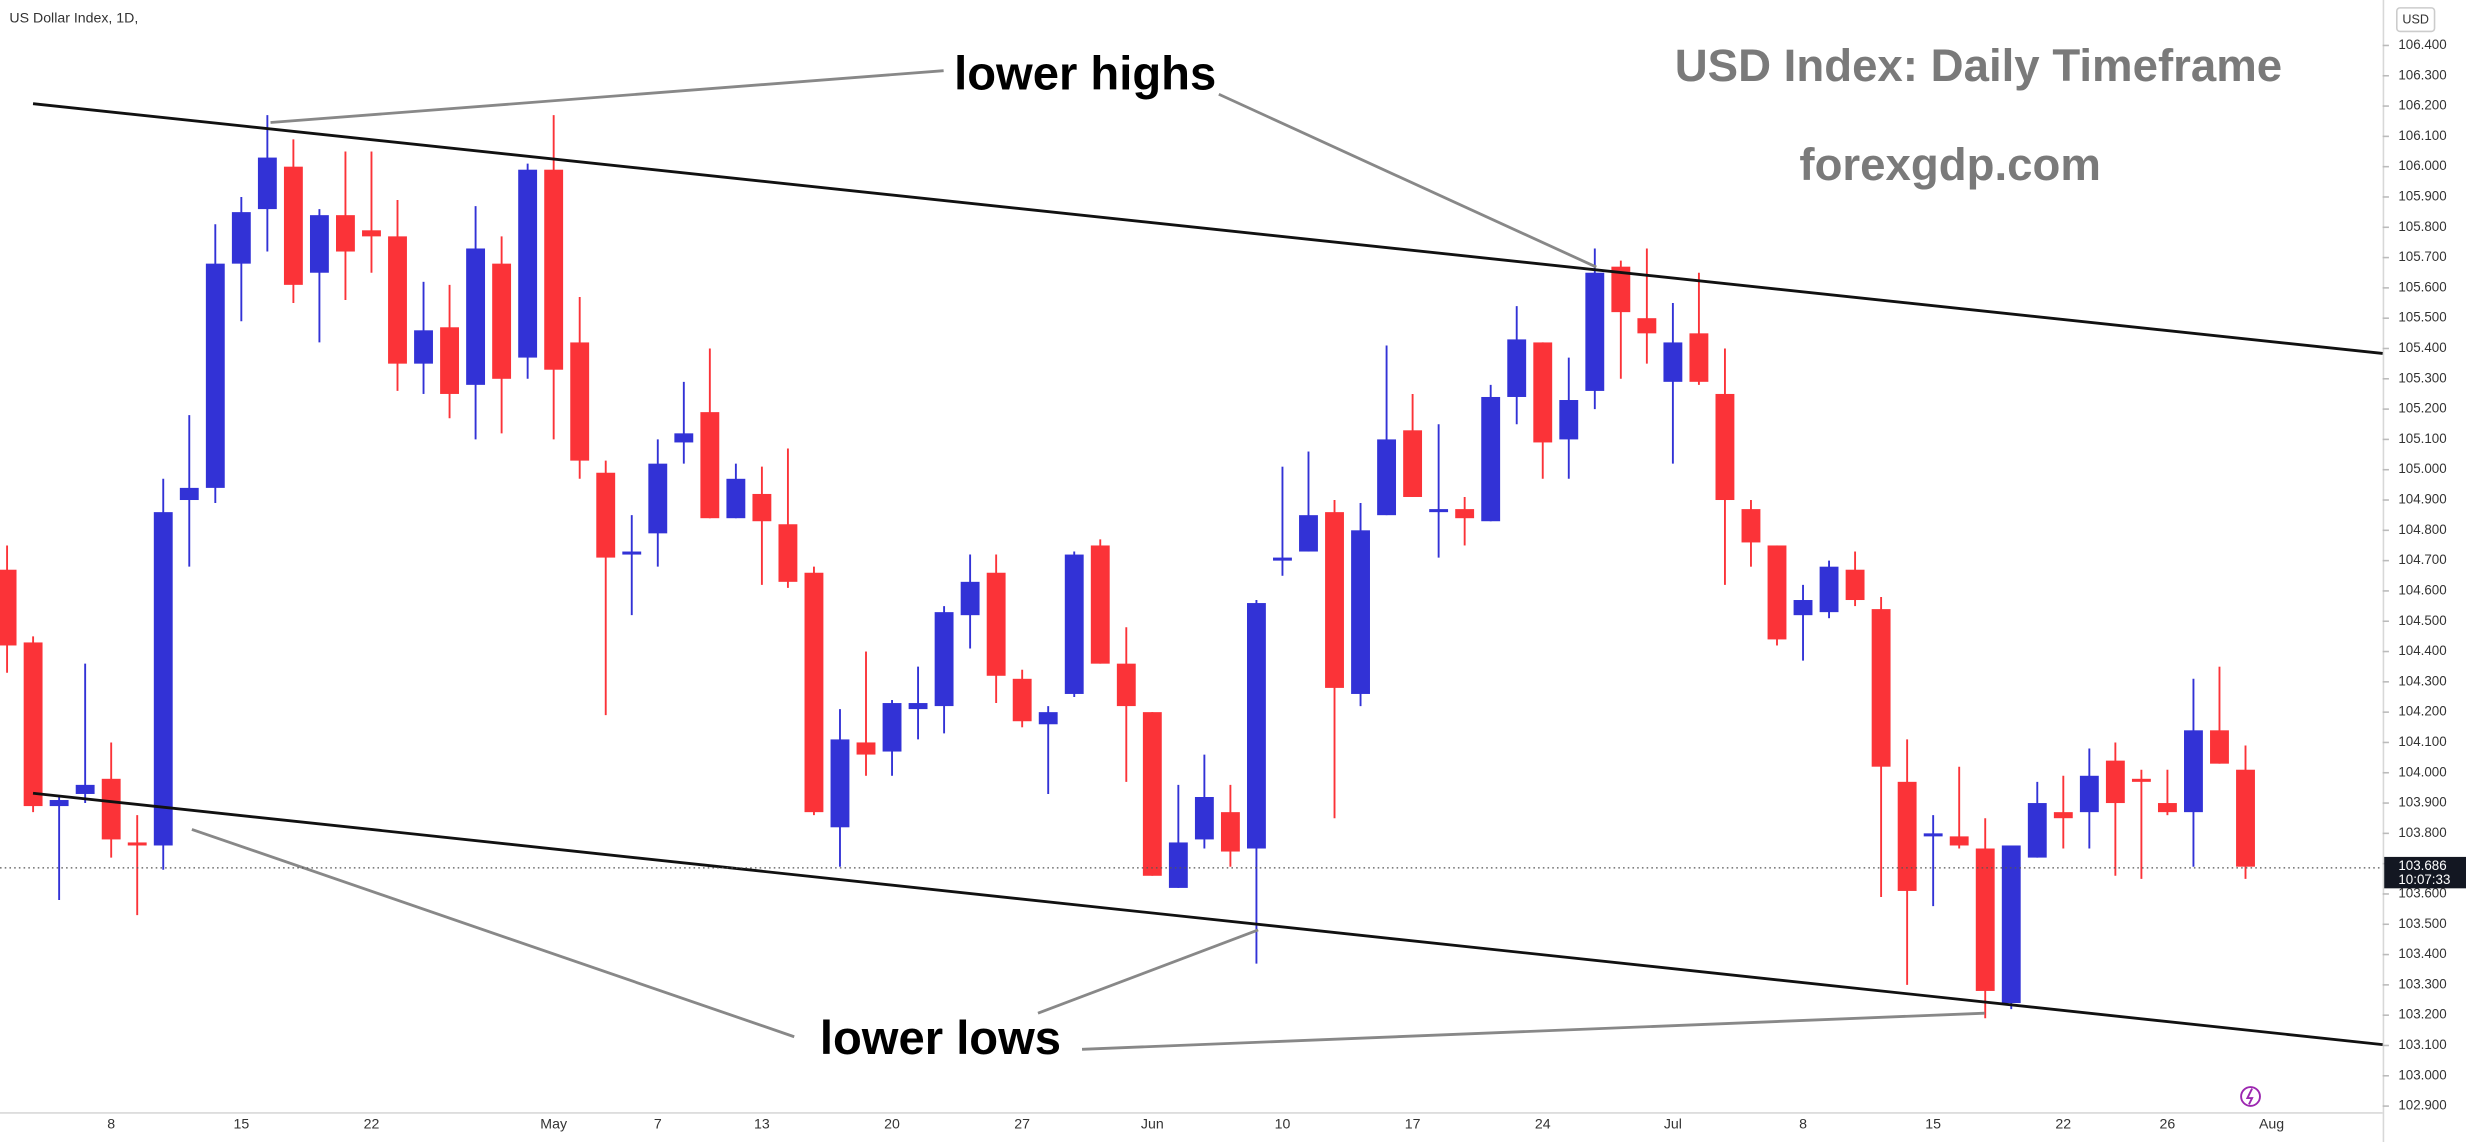  Describe the element at coordinates (2422, 711) in the screenshot. I see `y-tick-label: 104.200` at that location.